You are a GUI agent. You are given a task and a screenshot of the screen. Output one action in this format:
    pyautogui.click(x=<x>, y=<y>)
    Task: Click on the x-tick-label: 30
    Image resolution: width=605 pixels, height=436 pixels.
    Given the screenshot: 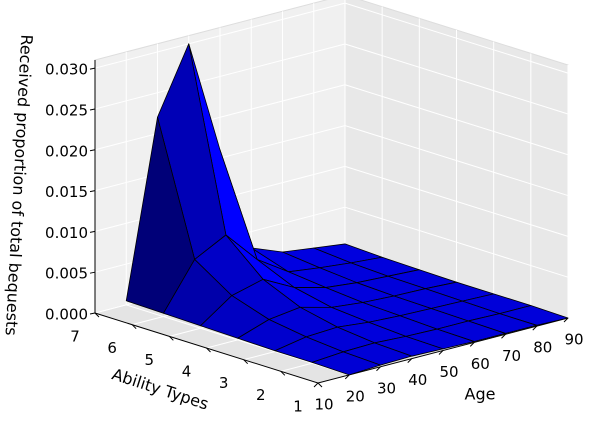 What is the action you would take?
    pyautogui.click(x=386, y=388)
    